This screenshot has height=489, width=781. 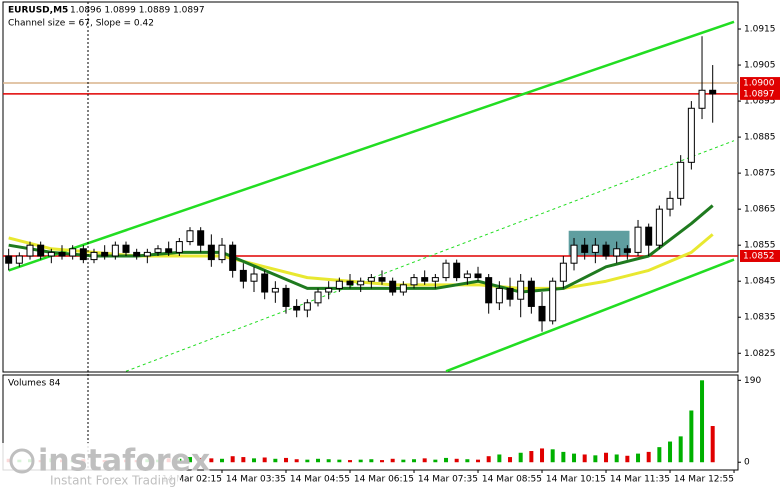 What do you see at coordinates (320, 480) in the screenshot?
I see `x-tick-label: 14 Mar 04:55` at bounding box center [320, 480].